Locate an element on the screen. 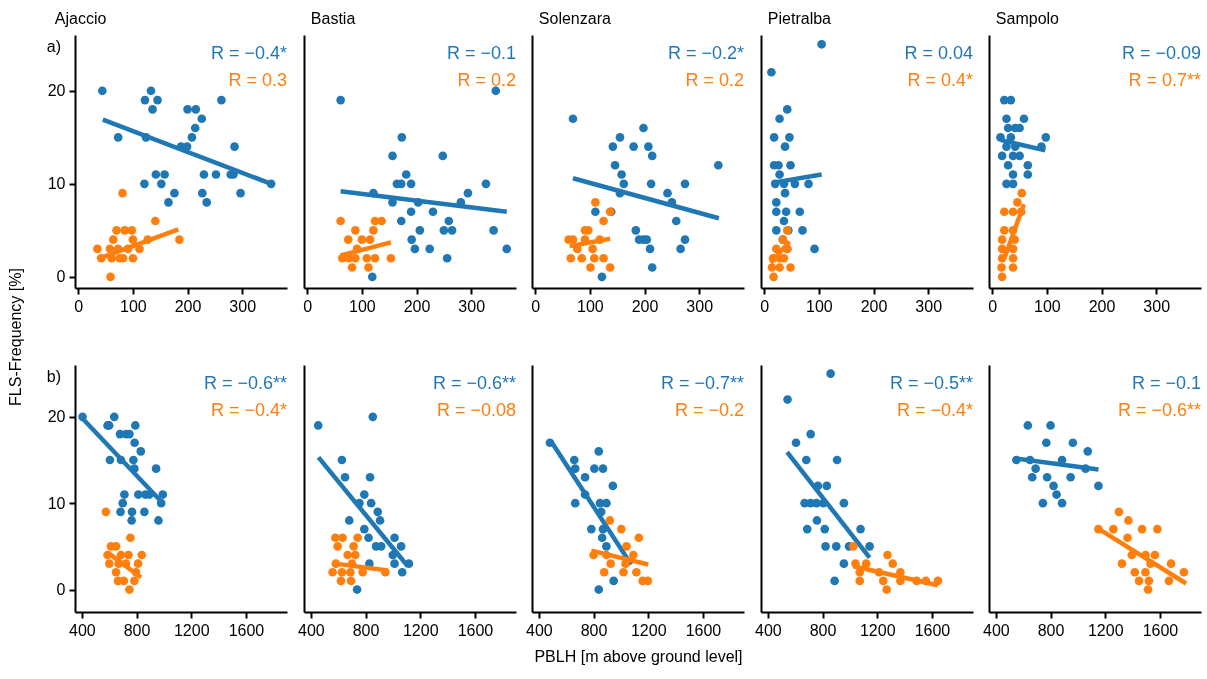 Image resolution: width=1207 pixels, height=679 pixels. chart-title: Solenzara is located at coordinates (574, 18).